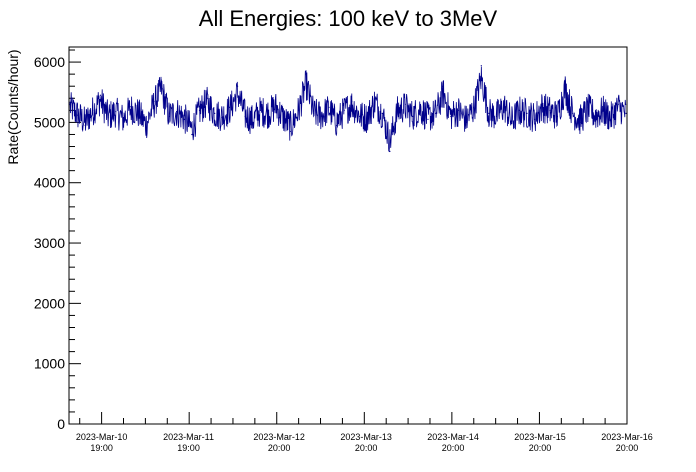  Describe the element at coordinates (49, 122) in the screenshot. I see `y-tick-label: 5000` at that location.